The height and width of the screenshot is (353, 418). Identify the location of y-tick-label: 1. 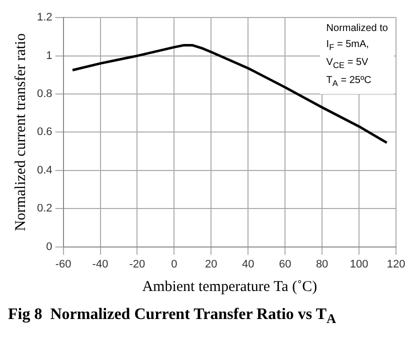
(49, 56).